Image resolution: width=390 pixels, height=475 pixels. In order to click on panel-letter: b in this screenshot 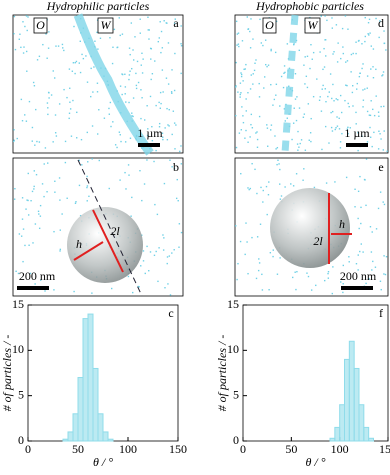, I will do `click(176, 167)`.